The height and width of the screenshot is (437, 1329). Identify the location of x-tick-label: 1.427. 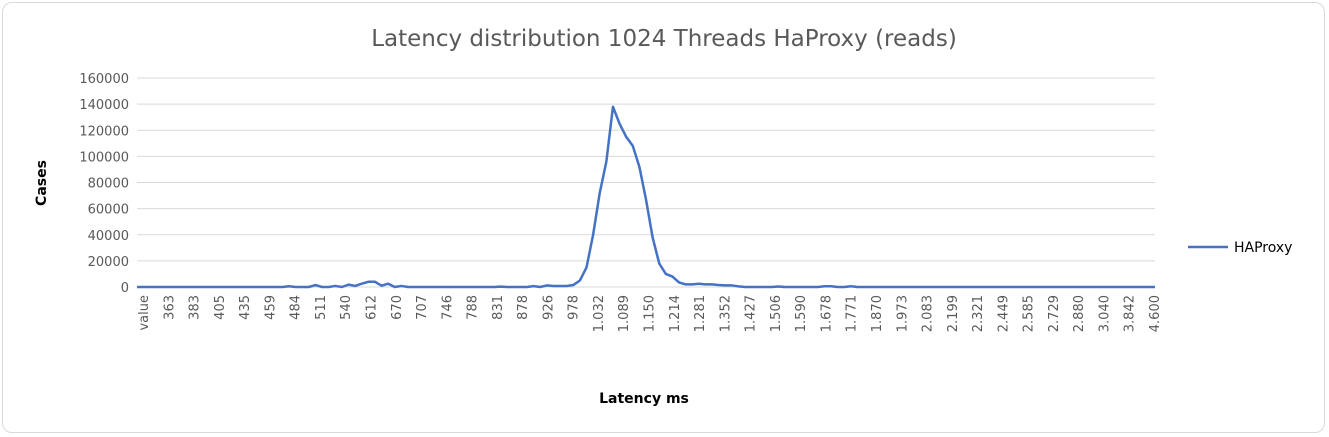
(751, 313).